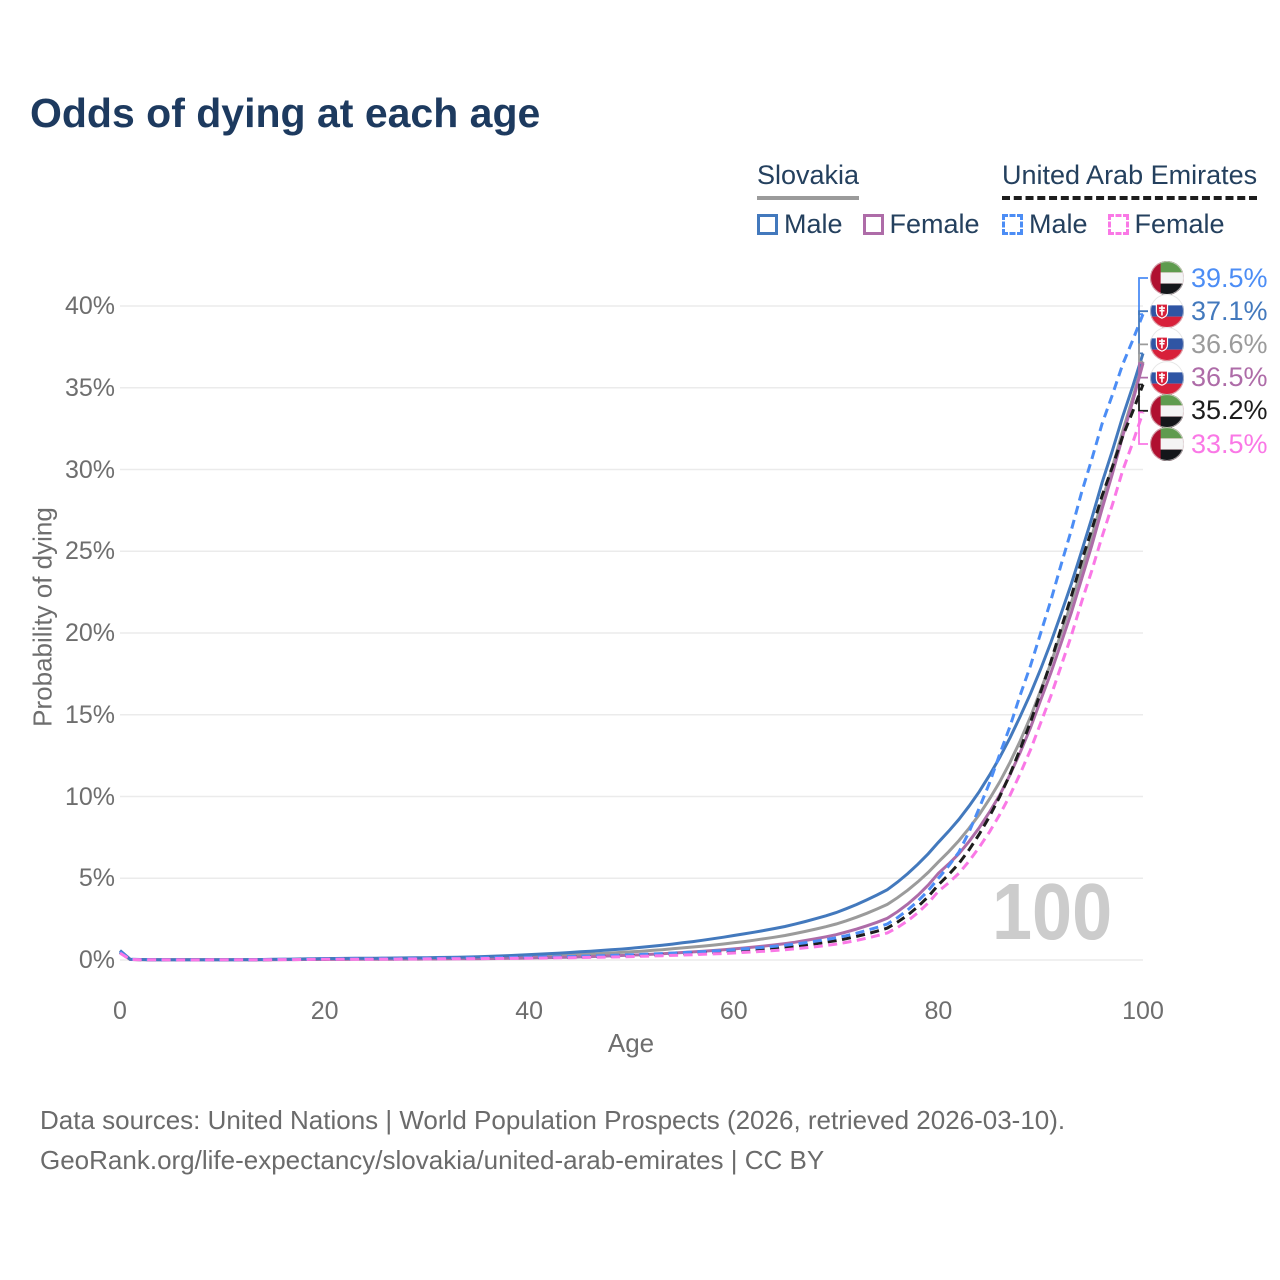  I want to click on end-label-svk-female: 36.5%, so click(1209, 377).